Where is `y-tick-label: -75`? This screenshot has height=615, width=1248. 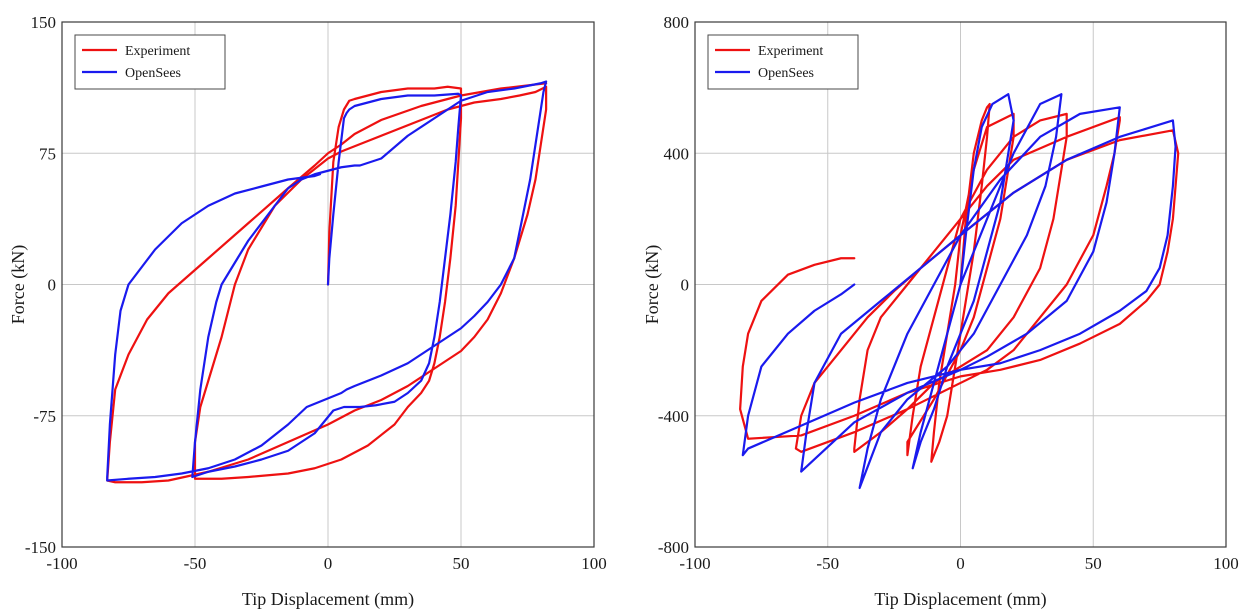
y-tick-label: -75 is located at coordinates (44, 416).